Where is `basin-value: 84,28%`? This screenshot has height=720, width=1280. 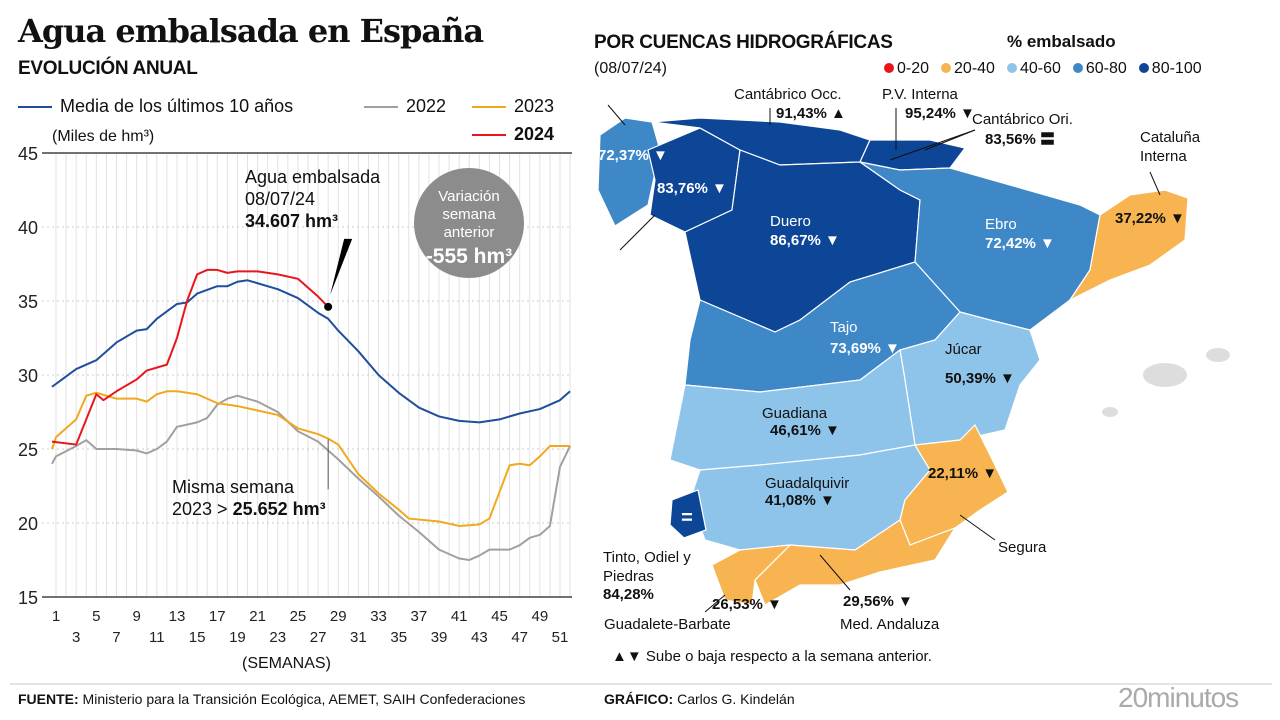 basin-value: 84,28% is located at coordinates (628, 594).